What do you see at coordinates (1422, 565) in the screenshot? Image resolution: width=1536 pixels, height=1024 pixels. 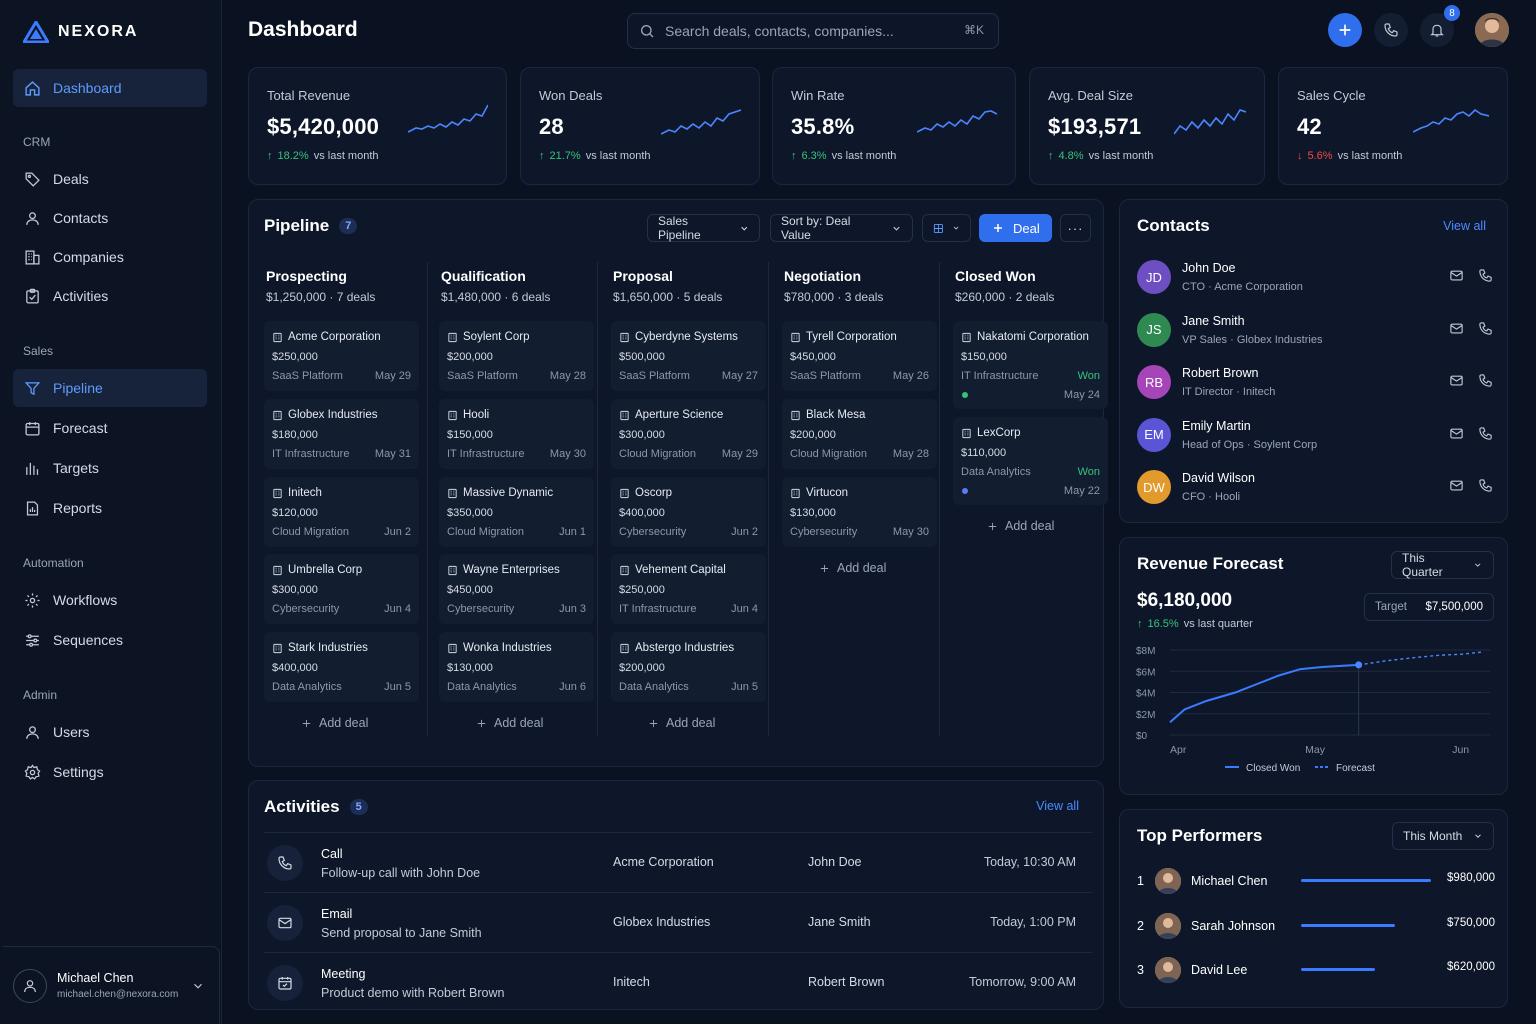 I see `forecast-period-value: This Quarter` at bounding box center [1422, 565].